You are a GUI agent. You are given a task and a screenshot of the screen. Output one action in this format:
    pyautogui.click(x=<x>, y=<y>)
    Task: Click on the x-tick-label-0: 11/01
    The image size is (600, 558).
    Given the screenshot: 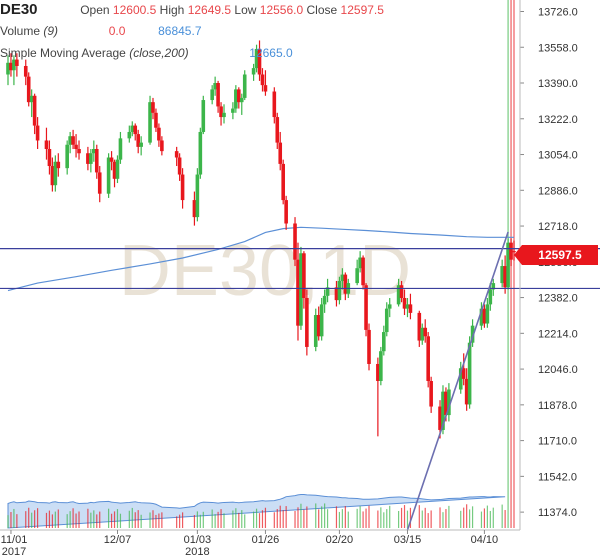 What is the action you would take?
    pyautogui.click(x=14, y=540)
    